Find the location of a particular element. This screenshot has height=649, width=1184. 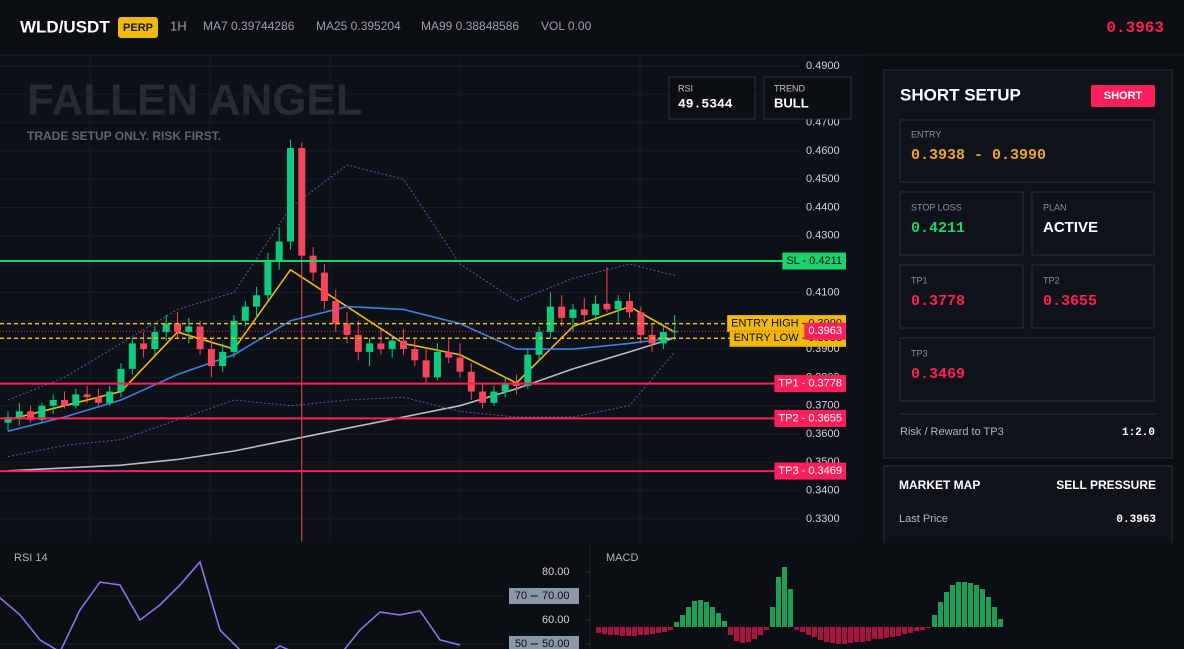

rr-label: Risk / Reward to TP3 is located at coordinates (952, 432).